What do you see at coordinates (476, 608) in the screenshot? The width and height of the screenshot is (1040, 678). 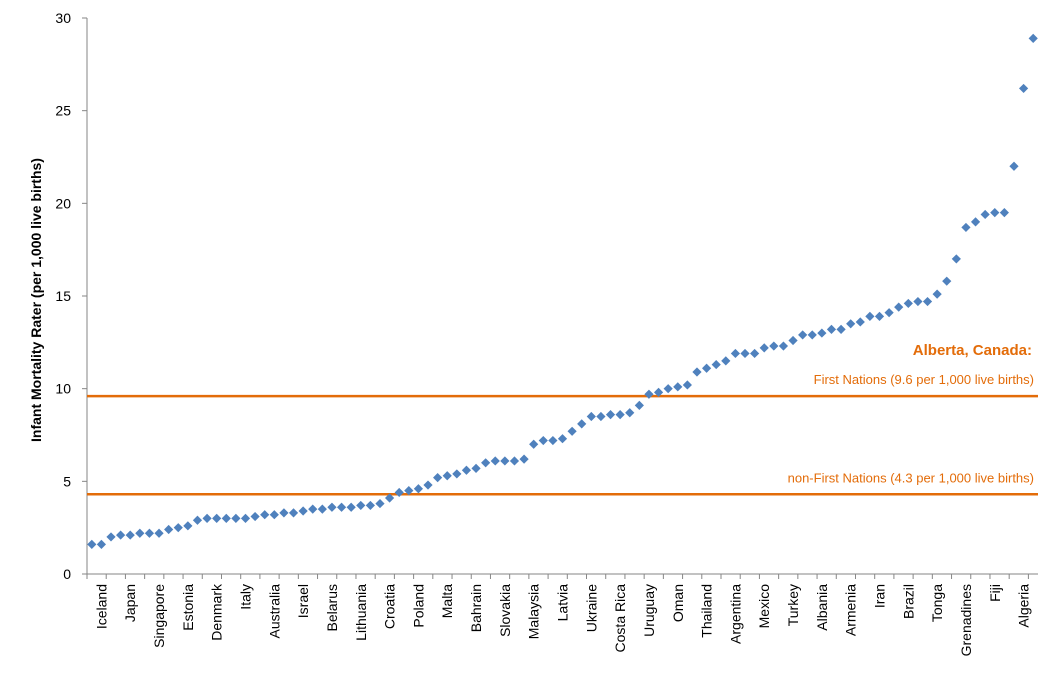 I see `x-tick-label: Bahrain` at bounding box center [476, 608].